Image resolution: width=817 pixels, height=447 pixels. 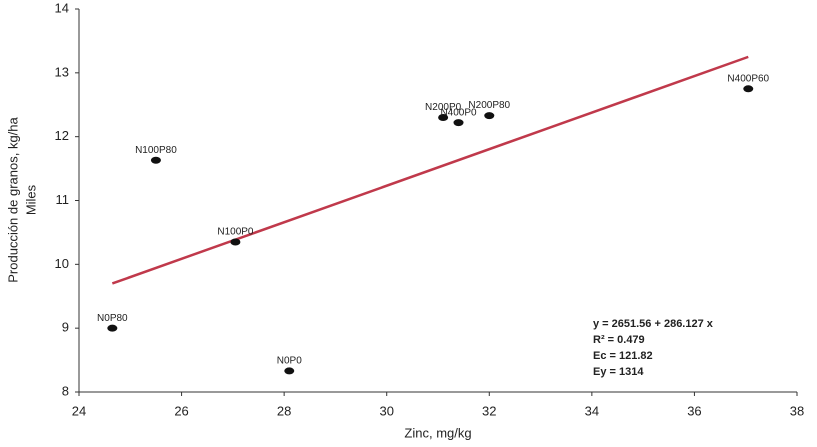 I want to click on point-label: N400P0, so click(x=458, y=112).